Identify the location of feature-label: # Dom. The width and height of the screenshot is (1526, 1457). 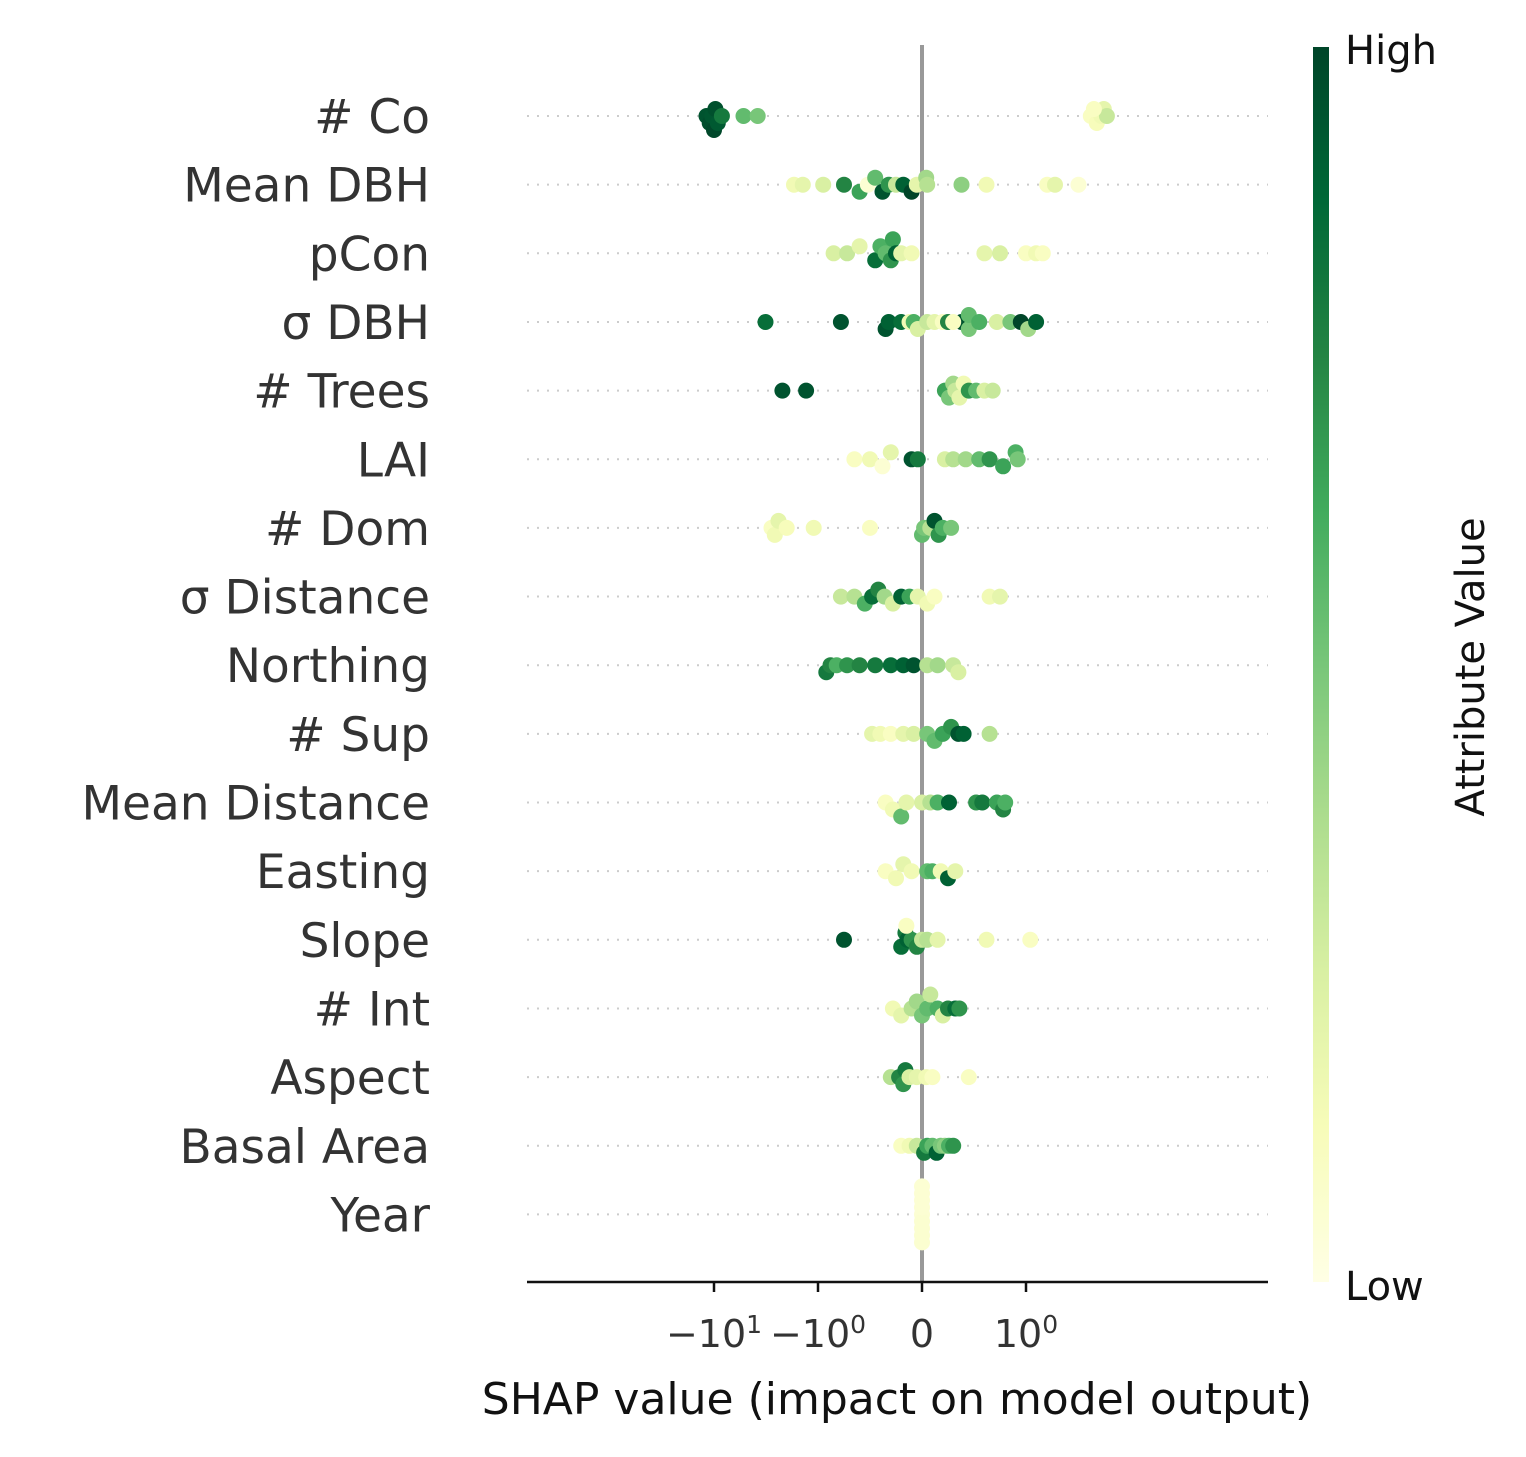
(347, 529).